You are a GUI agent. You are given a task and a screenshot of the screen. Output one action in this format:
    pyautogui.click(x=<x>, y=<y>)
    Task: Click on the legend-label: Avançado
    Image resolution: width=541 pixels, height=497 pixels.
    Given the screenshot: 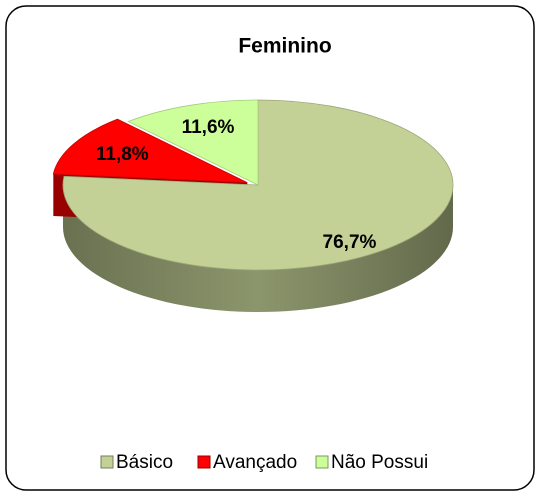 What is the action you would take?
    pyautogui.click(x=255, y=462)
    